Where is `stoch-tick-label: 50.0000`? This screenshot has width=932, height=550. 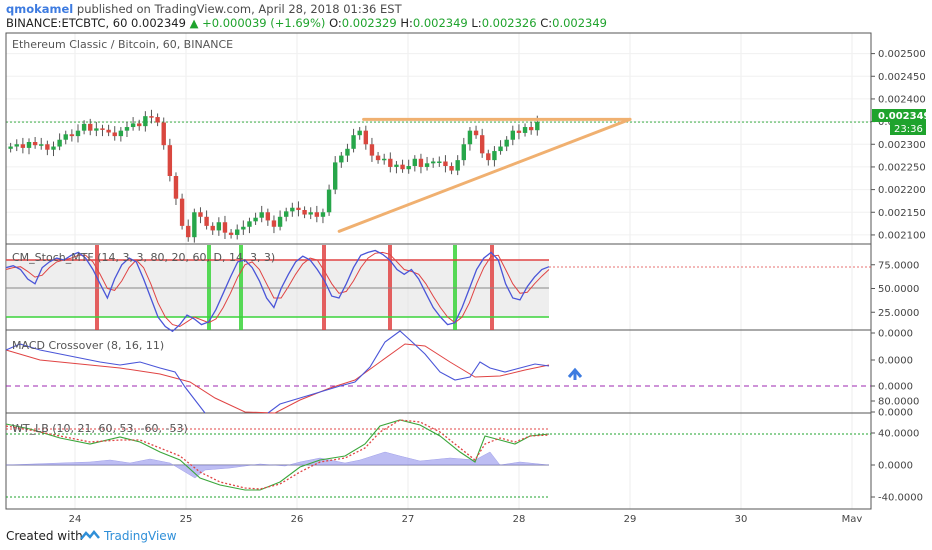 stoch-tick-label: 50.0000 is located at coordinates (898, 289).